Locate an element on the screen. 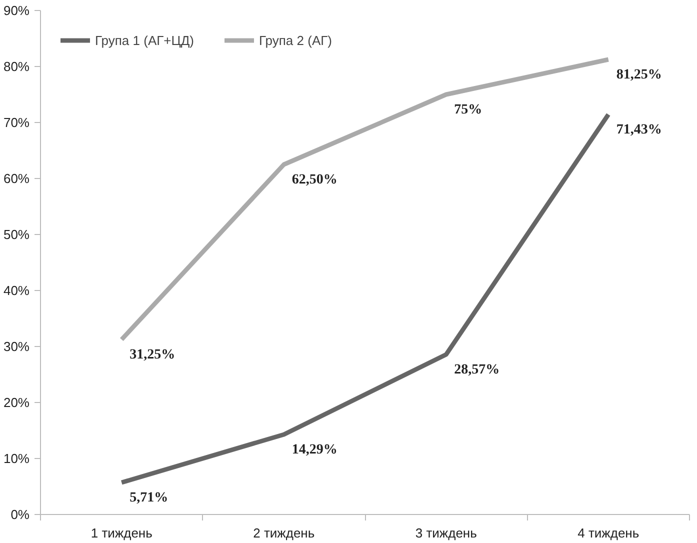 This screenshot has height=543, width=697. data-label: 75% is located at coordinates (468, 110).